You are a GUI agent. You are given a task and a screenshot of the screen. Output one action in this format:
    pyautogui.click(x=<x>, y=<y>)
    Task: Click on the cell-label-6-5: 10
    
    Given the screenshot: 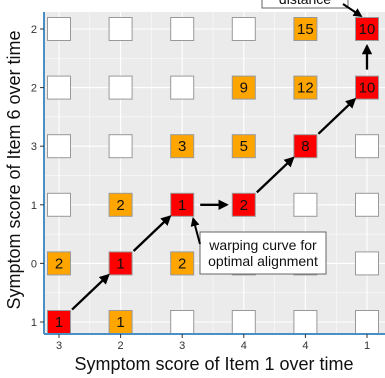 What is the action you would take?
    pyautogui.click(x=367, y=88)
    